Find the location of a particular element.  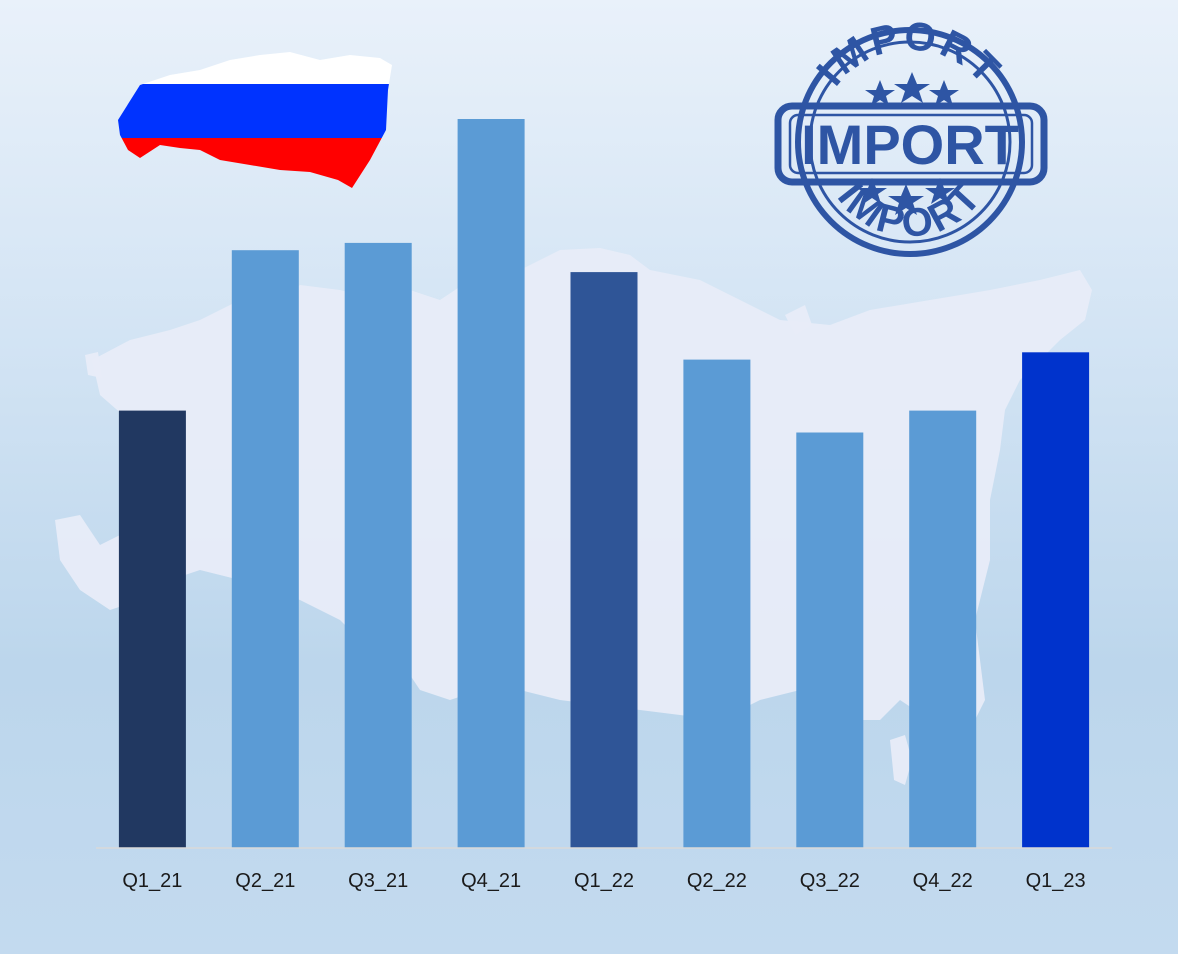

x-tick-label-q4-21: Q4_21 is located at coordinates (491, 881).